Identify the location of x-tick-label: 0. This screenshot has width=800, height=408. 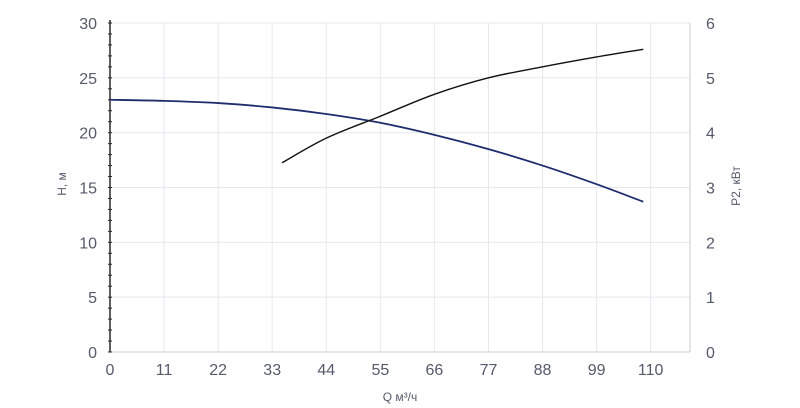
(110, 370).